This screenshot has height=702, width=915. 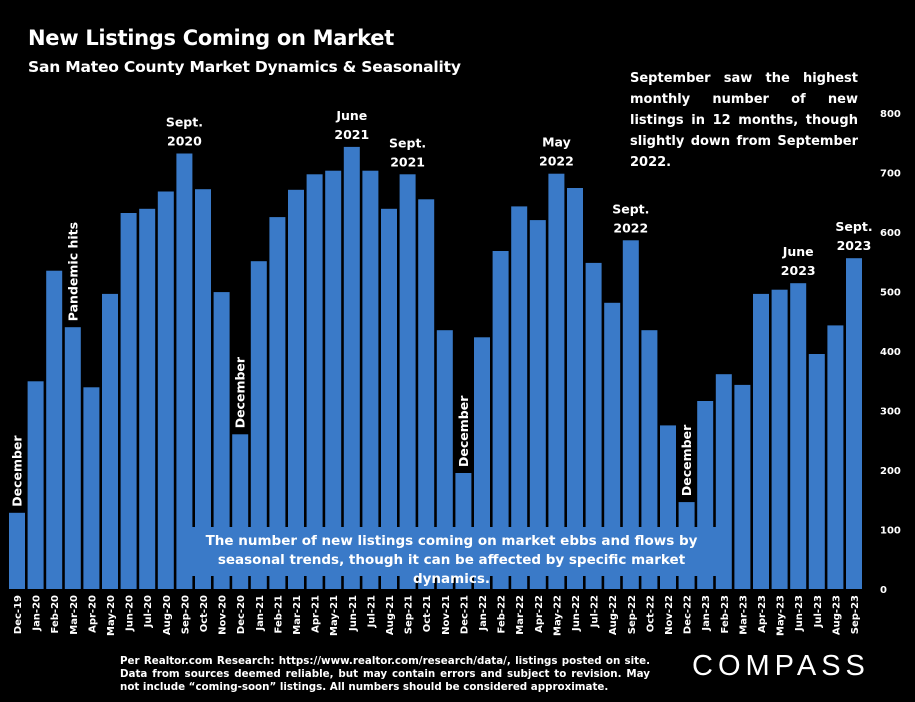 I want to click on annotation-label: May, so click(x=556, y=142).